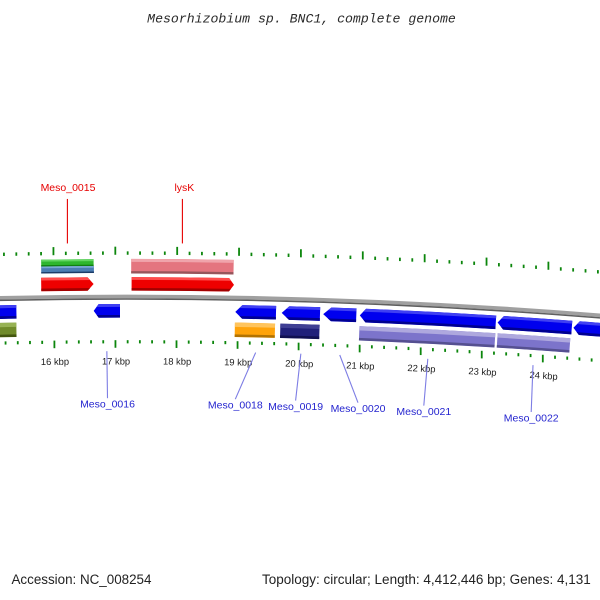 This screenshot has height=600, width=600. What do you see at coordinates (68, 188) in the screenshot?
I see `svg-text: Meso_0015` at bounding box center [68, 188].